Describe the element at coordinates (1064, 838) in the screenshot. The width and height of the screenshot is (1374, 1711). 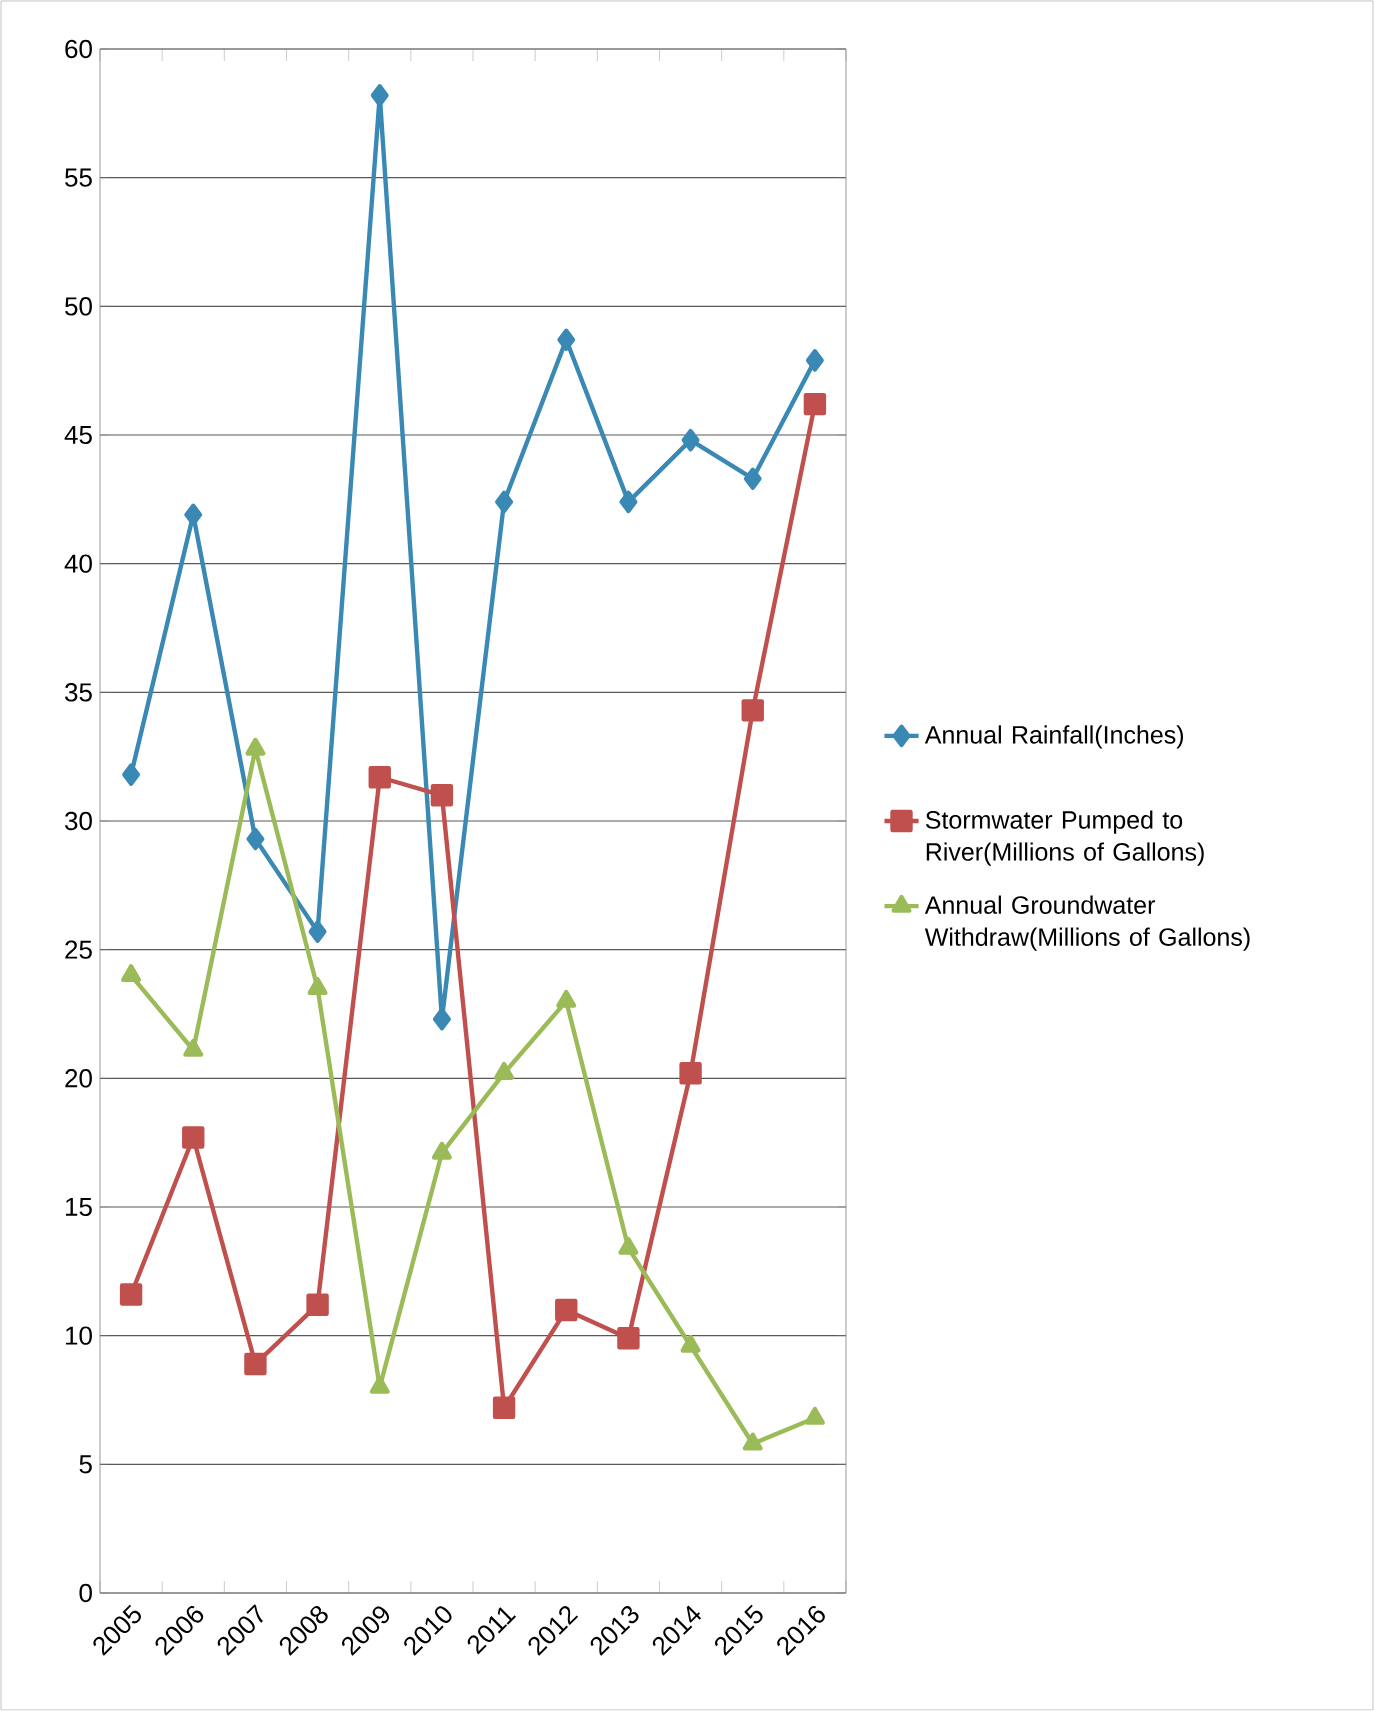
I see `legend-label: Stormwater Pumped to River(Millions of Gallons)` at that location.